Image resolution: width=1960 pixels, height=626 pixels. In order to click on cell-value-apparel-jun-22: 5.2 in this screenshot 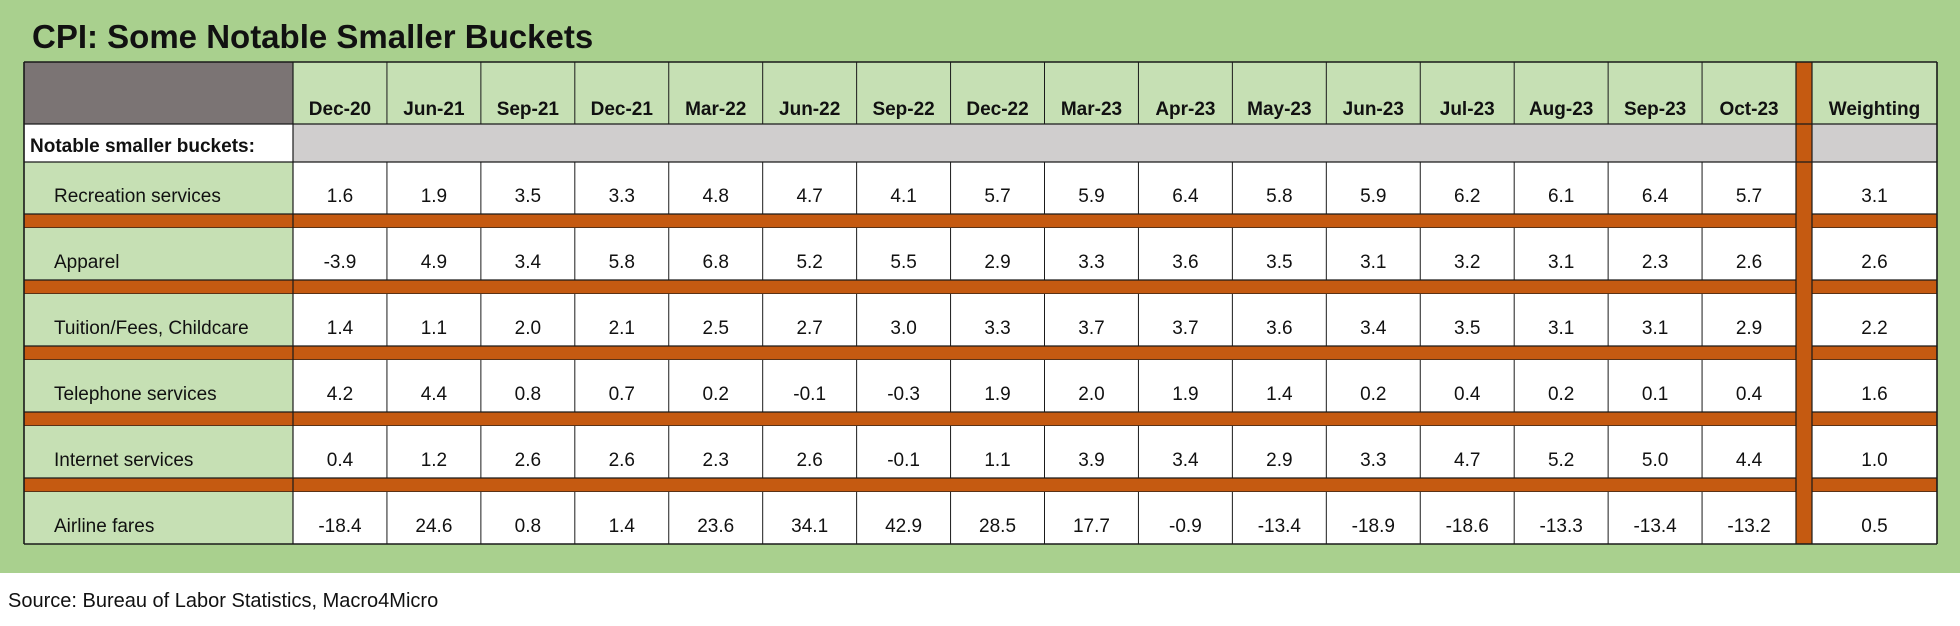, I will do `click(809, 262)`.